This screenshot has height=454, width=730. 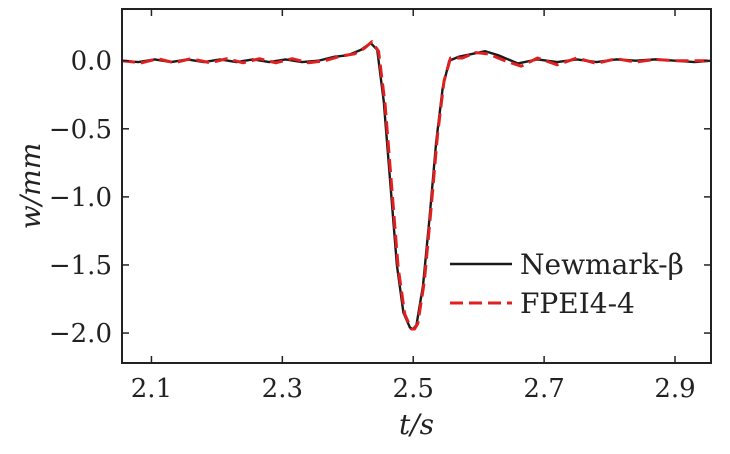 I want to click on y-tick-label: −1.5, so click(x=80, y=266).